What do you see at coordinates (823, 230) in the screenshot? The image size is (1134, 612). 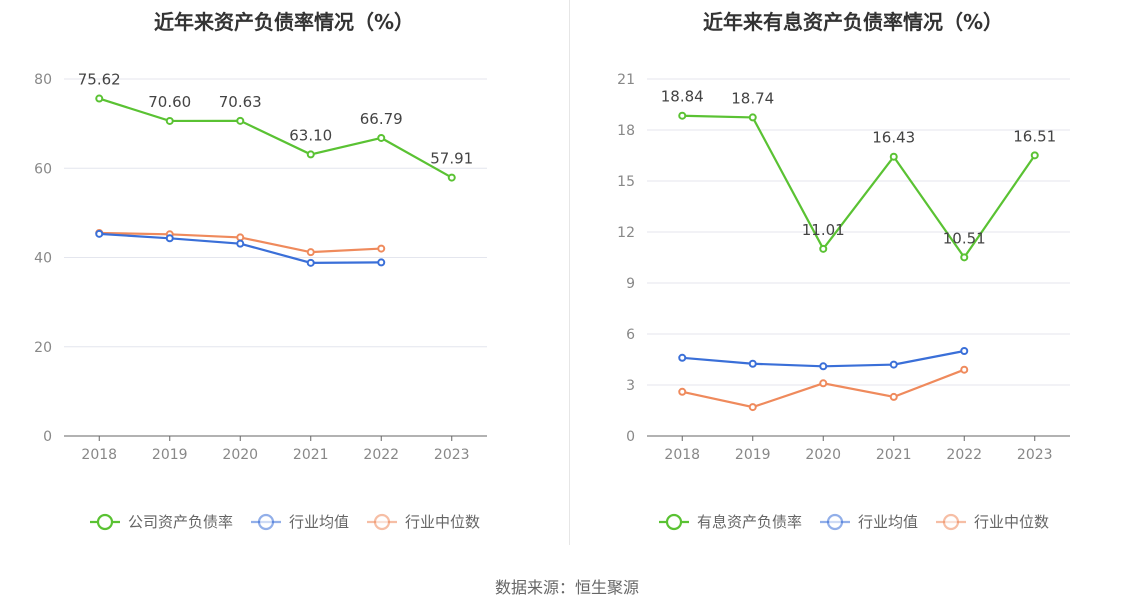 I see `data-label: 11.01` at bounding box center [823, 230].